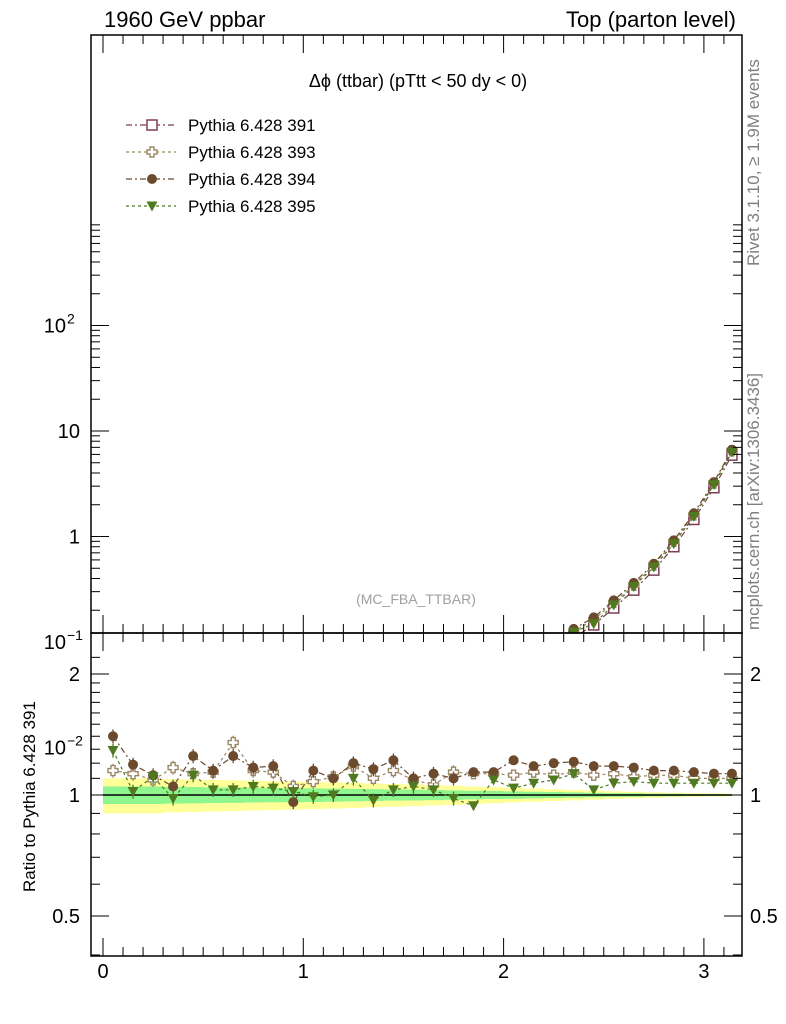  I want to click on uncertainty-bands, so click(417, 796).